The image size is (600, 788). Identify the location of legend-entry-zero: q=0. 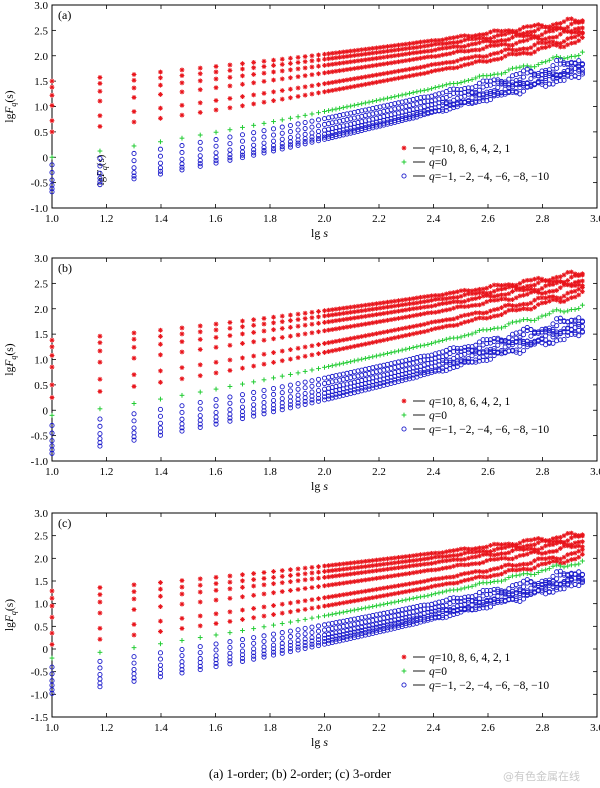
(438, 163).